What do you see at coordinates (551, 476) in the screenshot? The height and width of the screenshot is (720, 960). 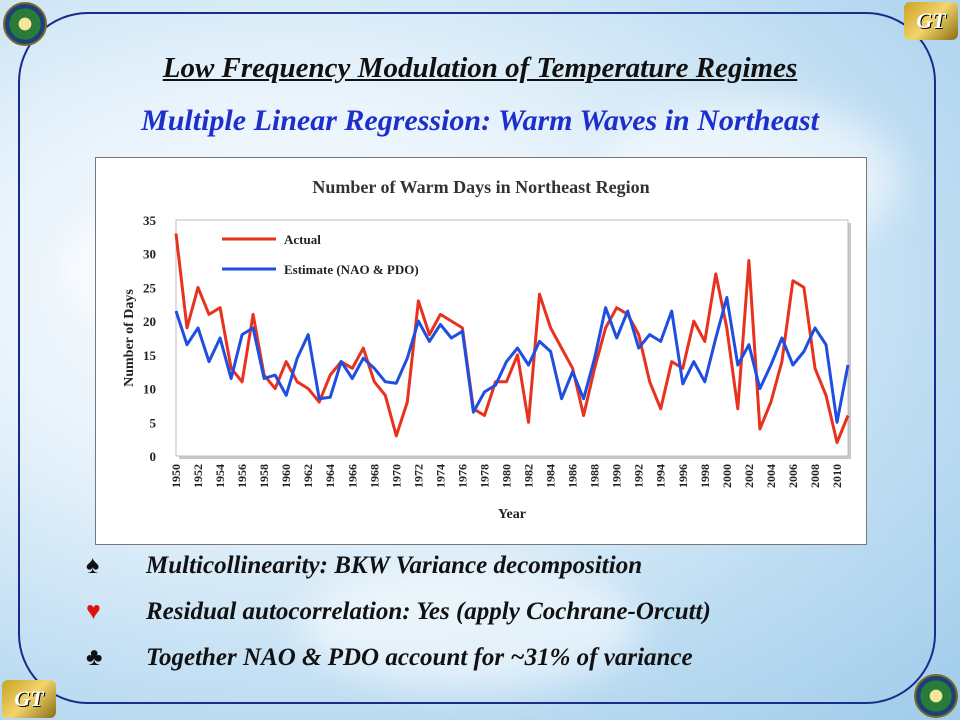 I see `x-tick-label: 1984` at bounding box center [551, 476].